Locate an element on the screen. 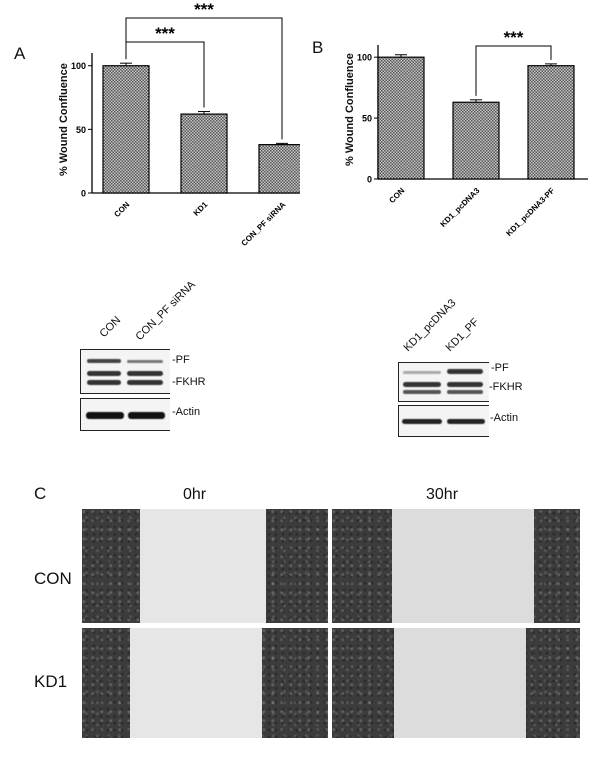  micrograph-con-30hr is located at coordinates (456, 566).